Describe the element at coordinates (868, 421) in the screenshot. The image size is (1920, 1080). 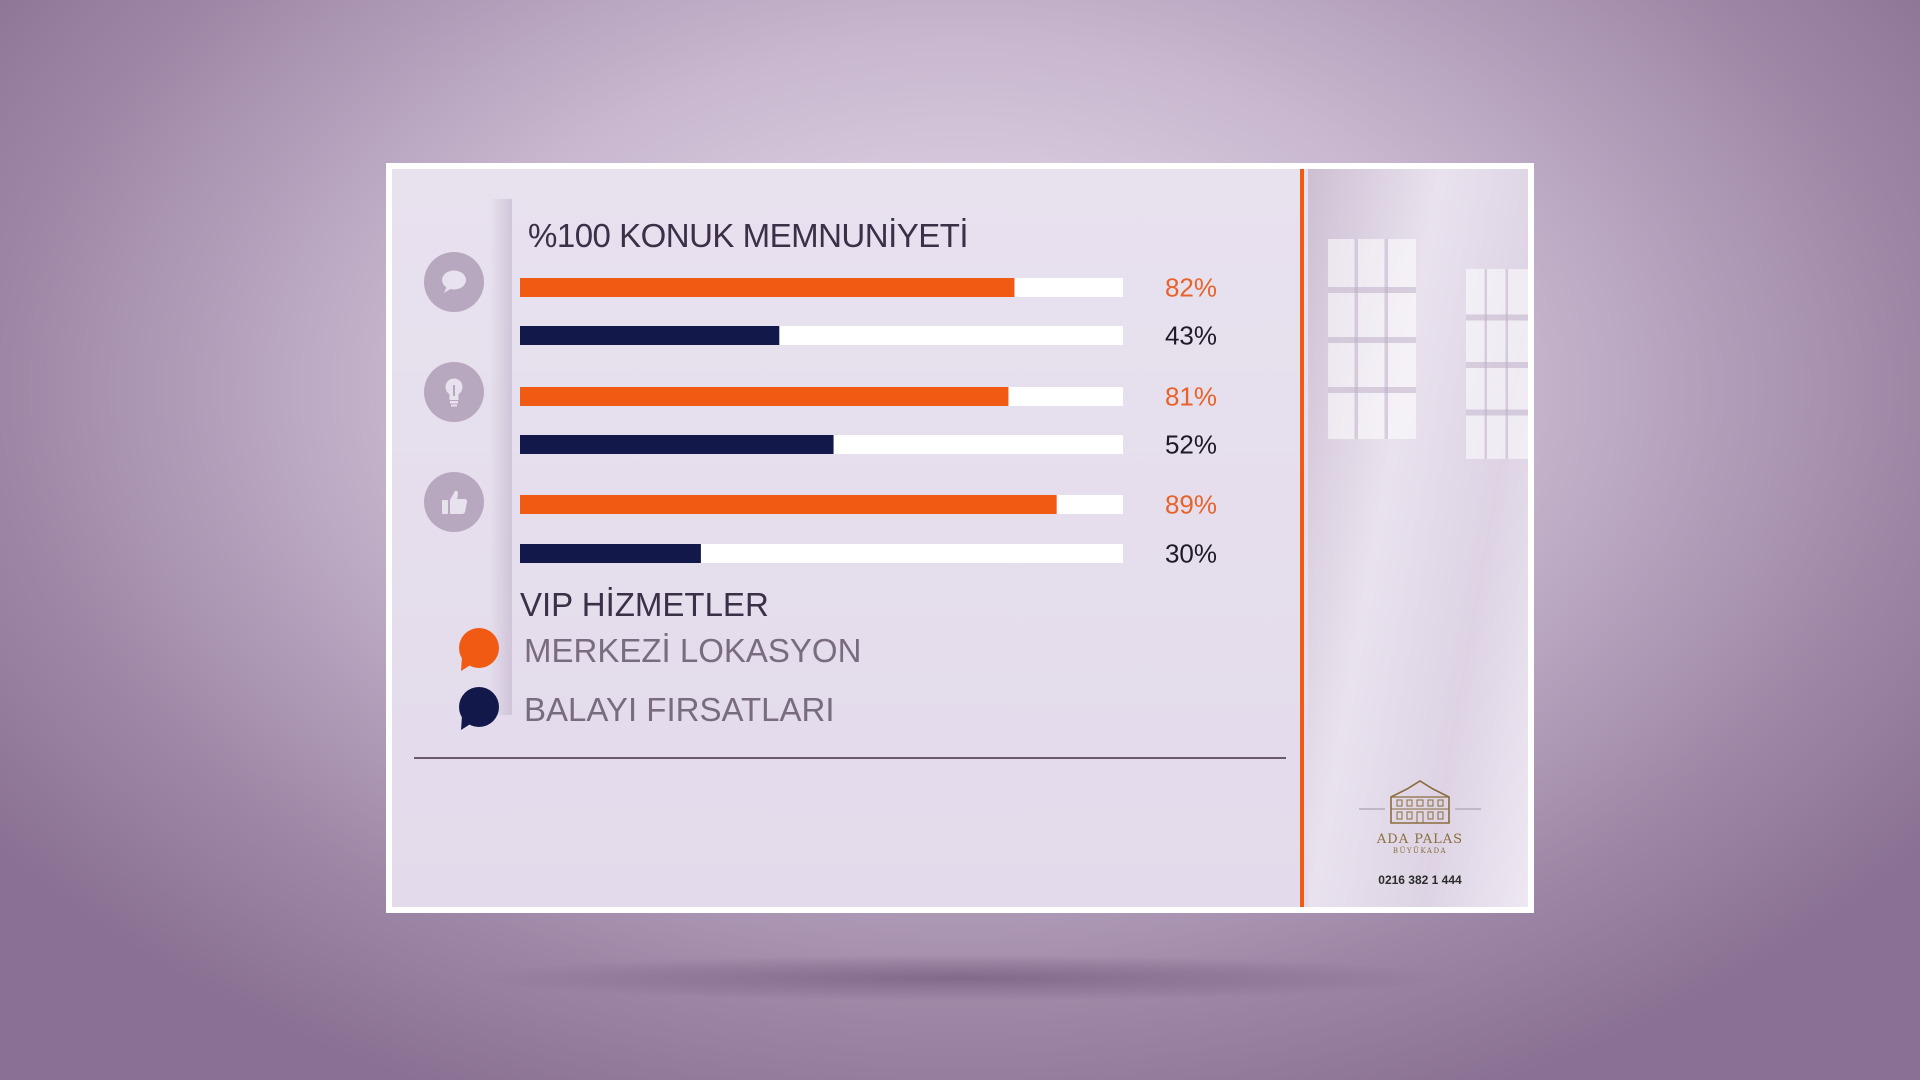
I see `bar-chart: 82% 43% 81% 52% 89% 30%` at that location.